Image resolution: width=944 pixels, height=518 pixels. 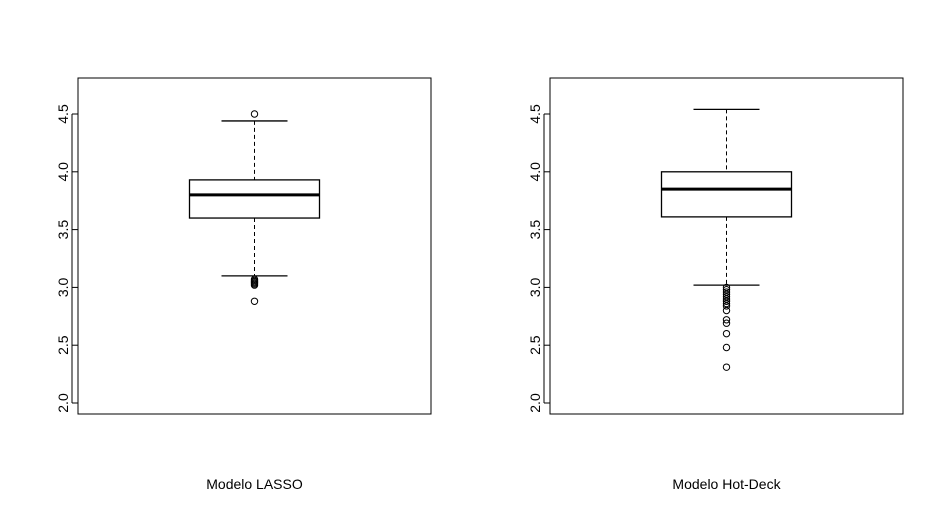 I want to click on x-axis-label: Modelo Hot-Deck, so click(x=726, y=484).